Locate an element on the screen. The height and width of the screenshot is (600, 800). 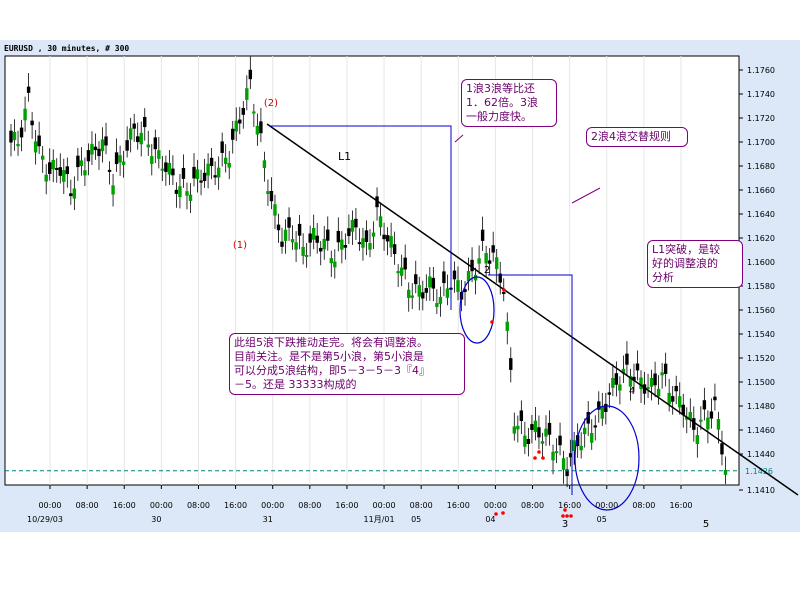
x-tick-label: 00:00 is located at coordinates (49, 505).